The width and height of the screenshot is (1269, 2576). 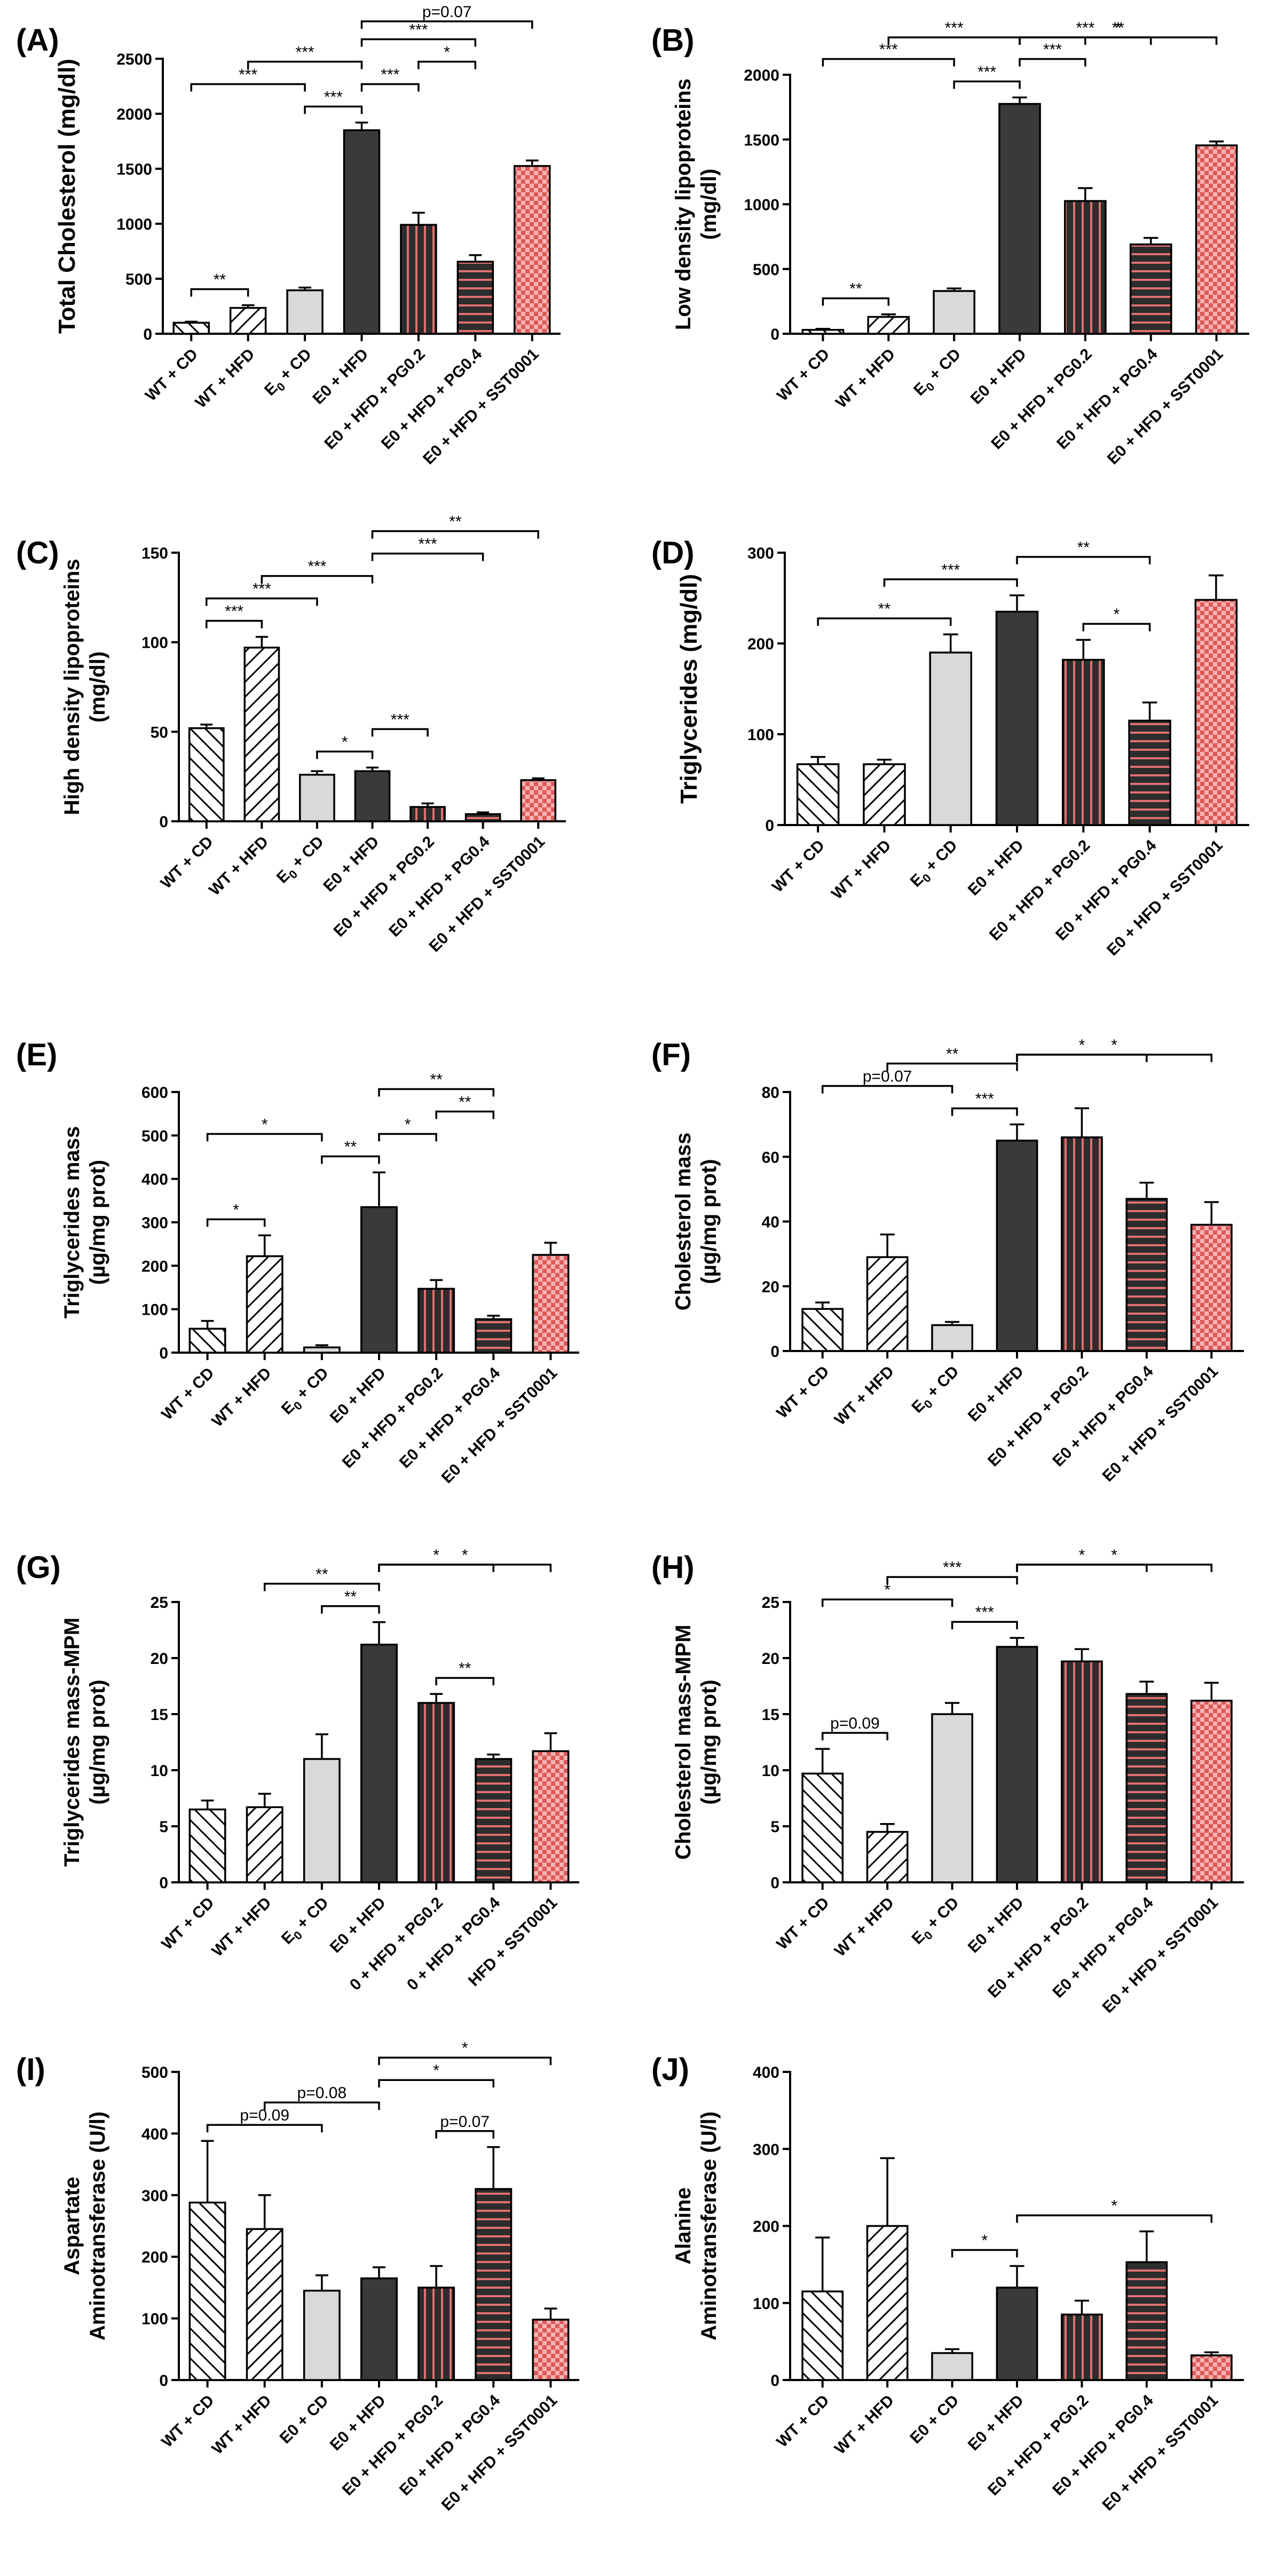 I want to click on y-tick-label: 2000, so click(x=134, y=115).